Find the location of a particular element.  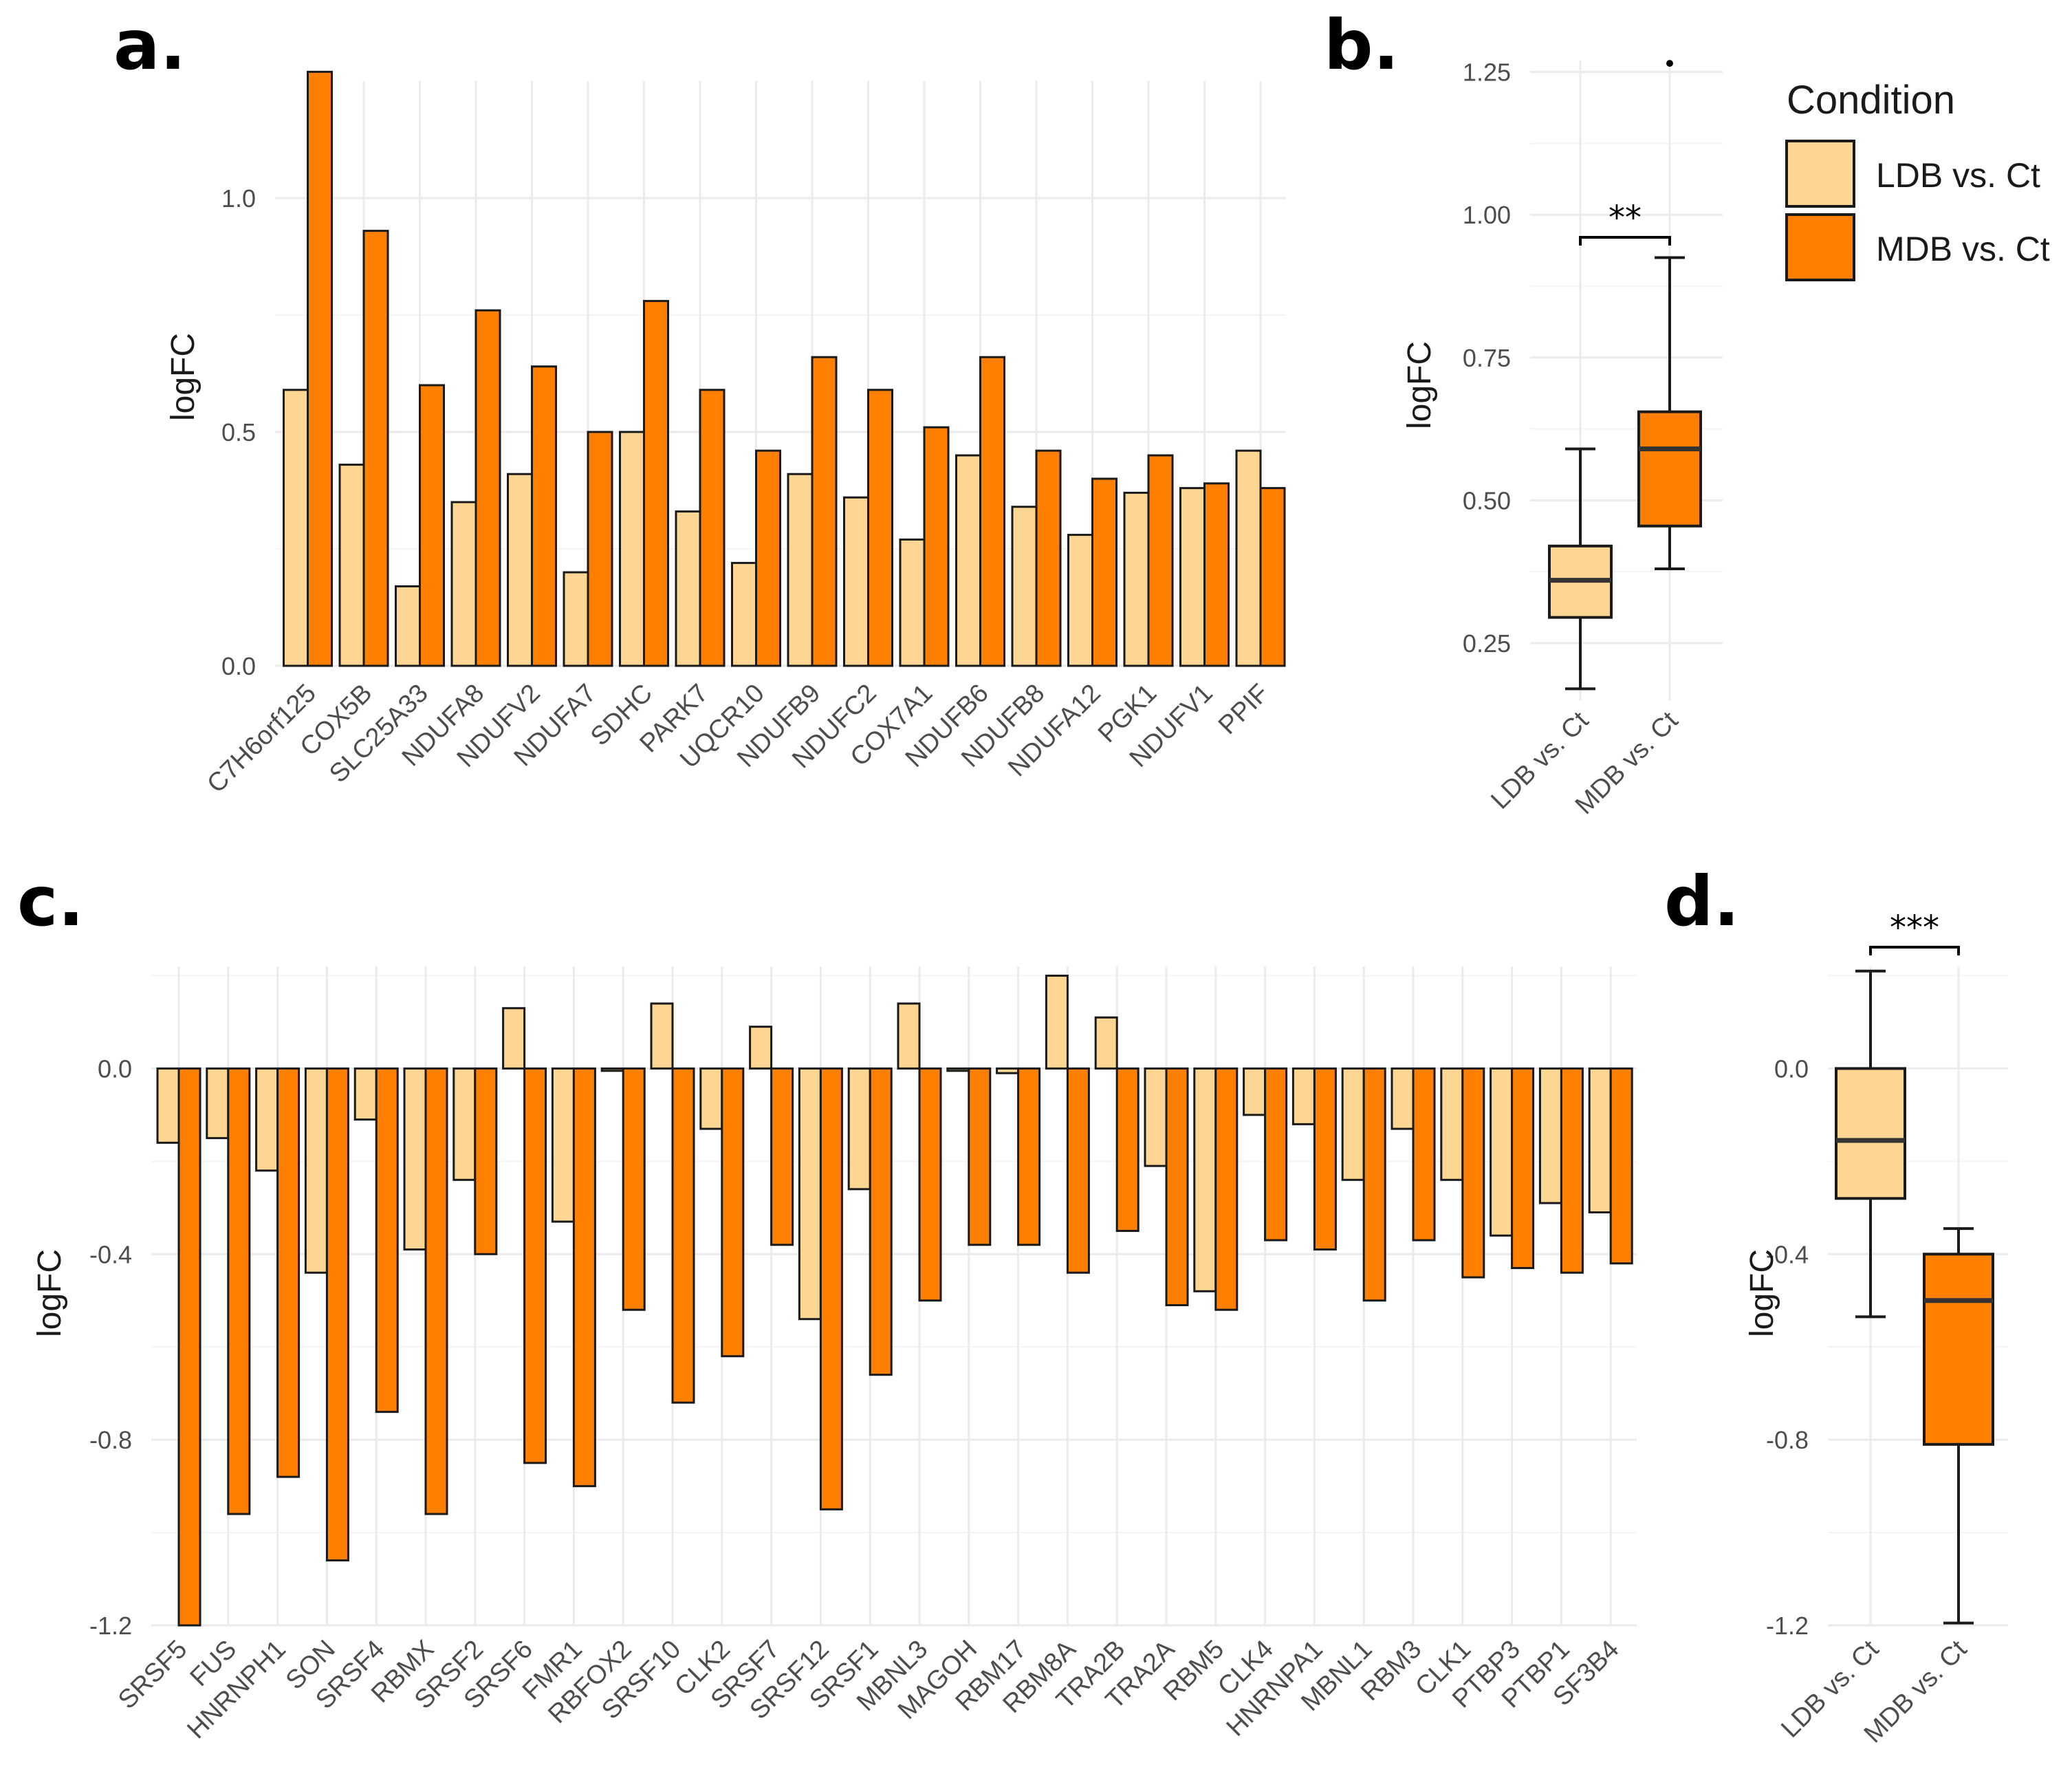

pc-bar-ptbp1-mdb is located at coordinates (1572, 1170).